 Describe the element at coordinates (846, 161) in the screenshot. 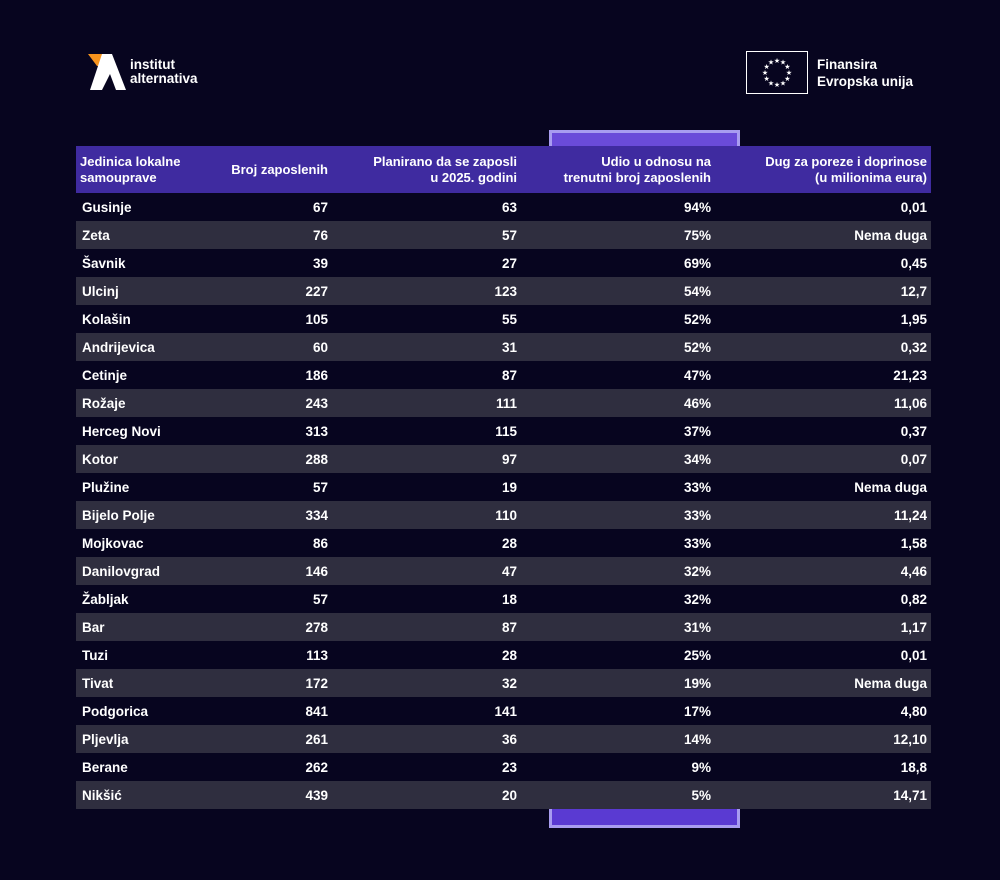

I see `header-line: Dug za poreze i doprinose` at that location.